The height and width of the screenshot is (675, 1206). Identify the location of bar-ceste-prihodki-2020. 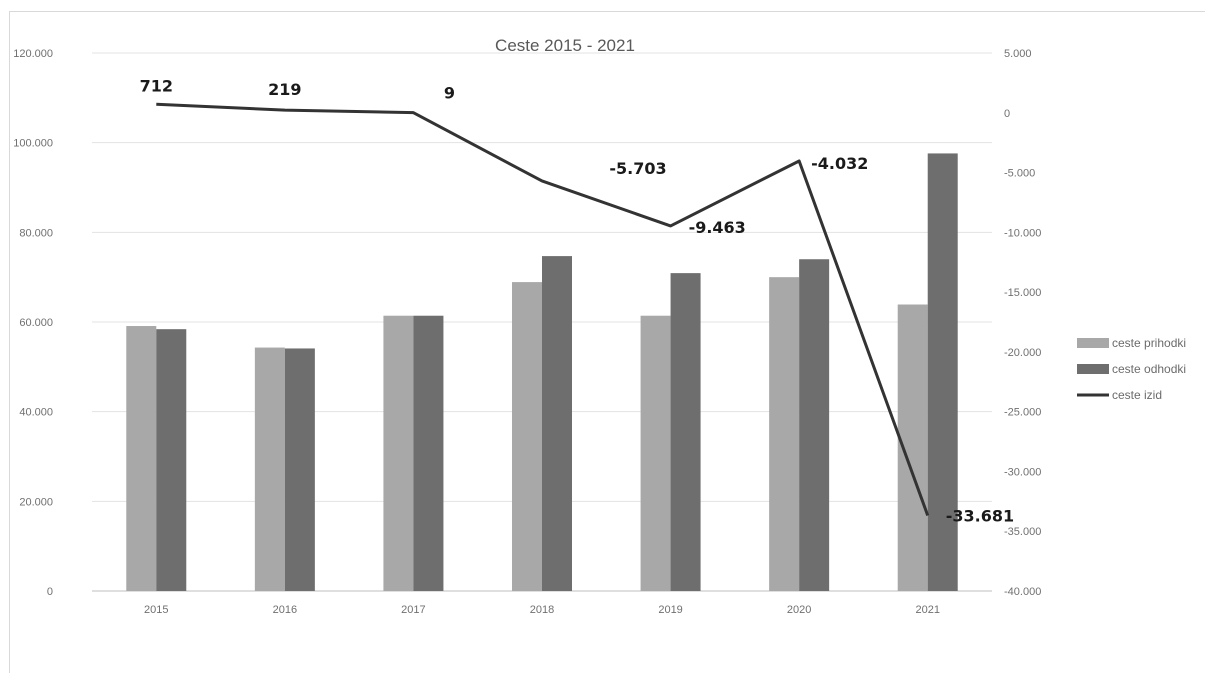
(784, 434).